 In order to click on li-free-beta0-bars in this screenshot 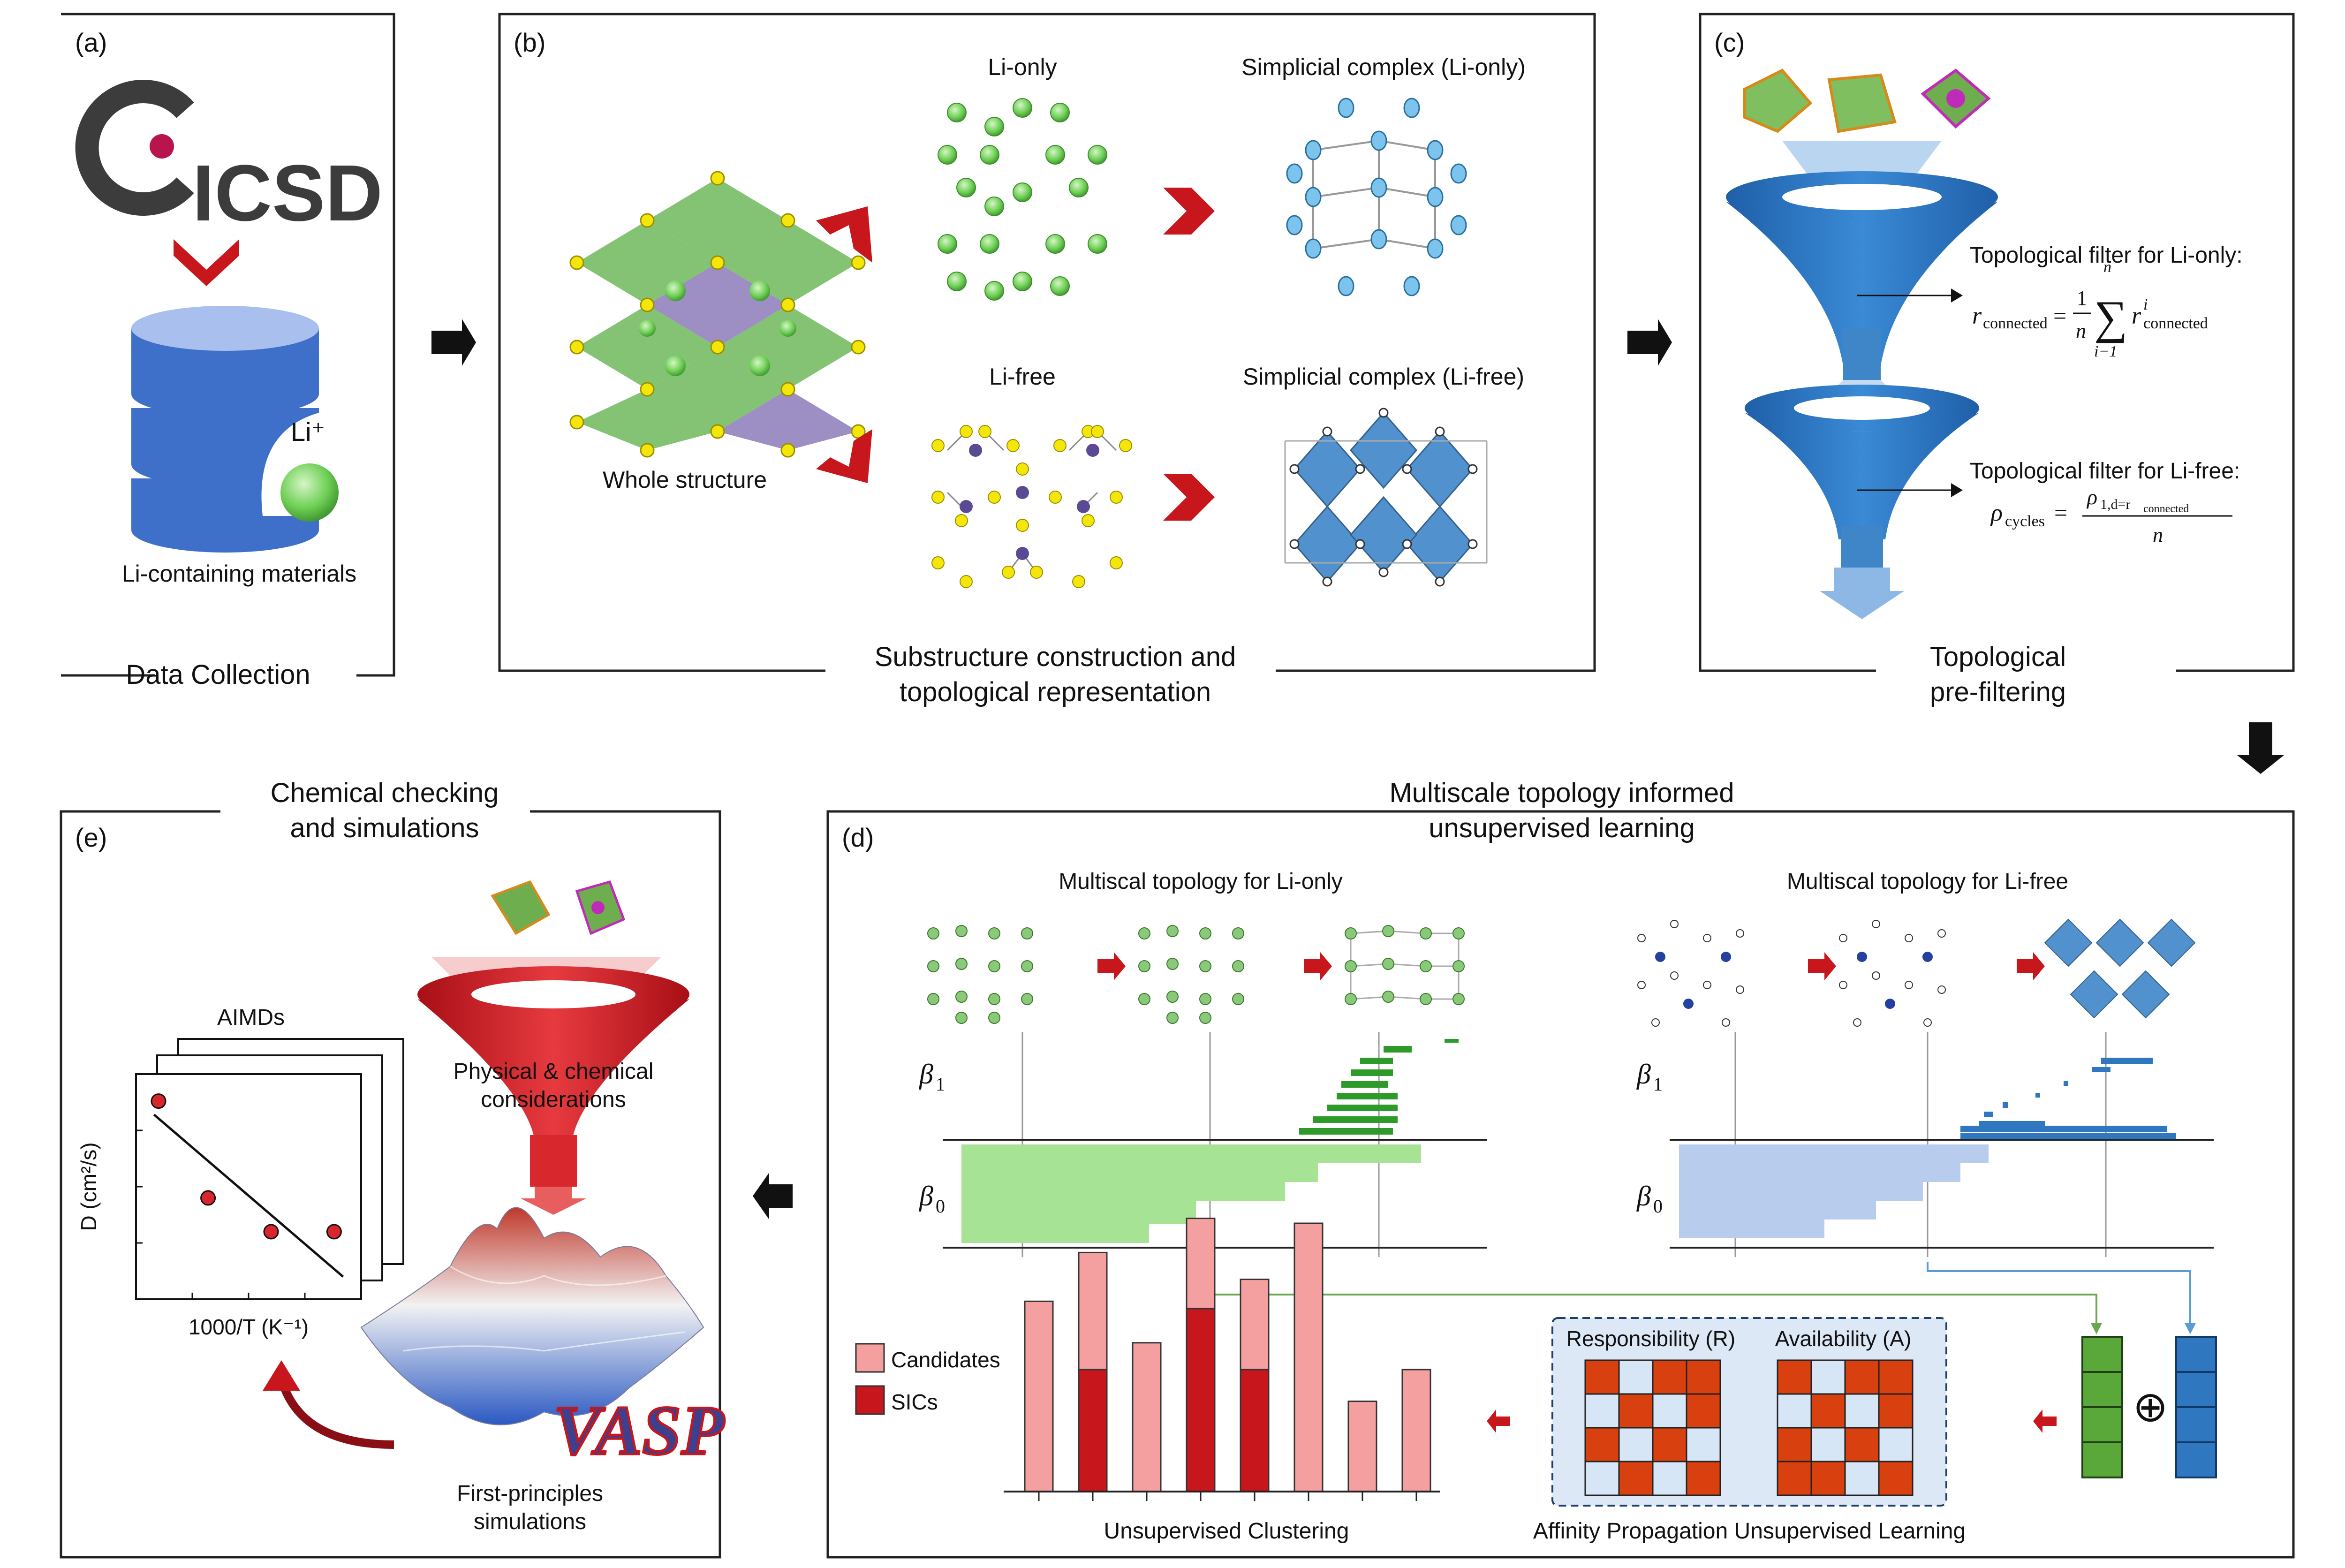, I will do `click(1834, 1191)`.